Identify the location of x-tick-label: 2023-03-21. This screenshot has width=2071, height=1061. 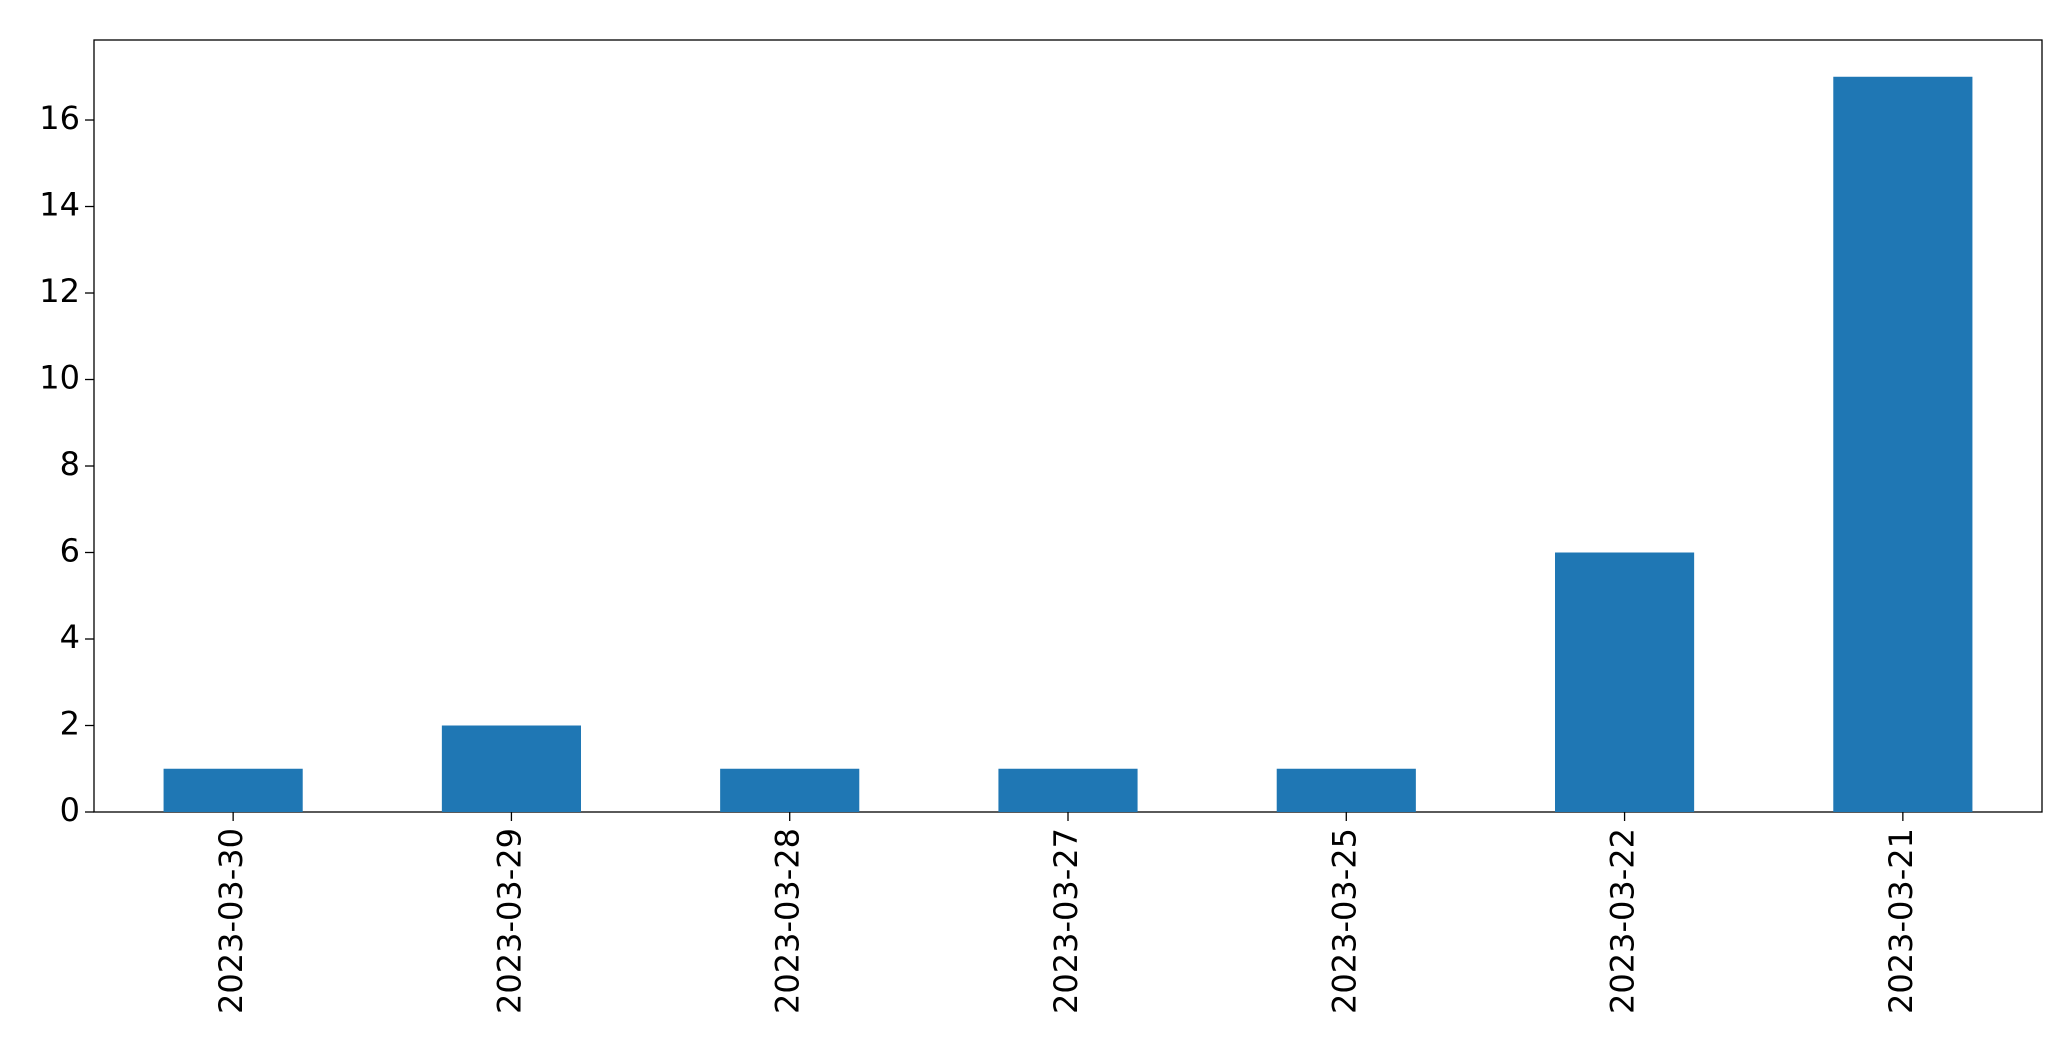
(1901, 921).